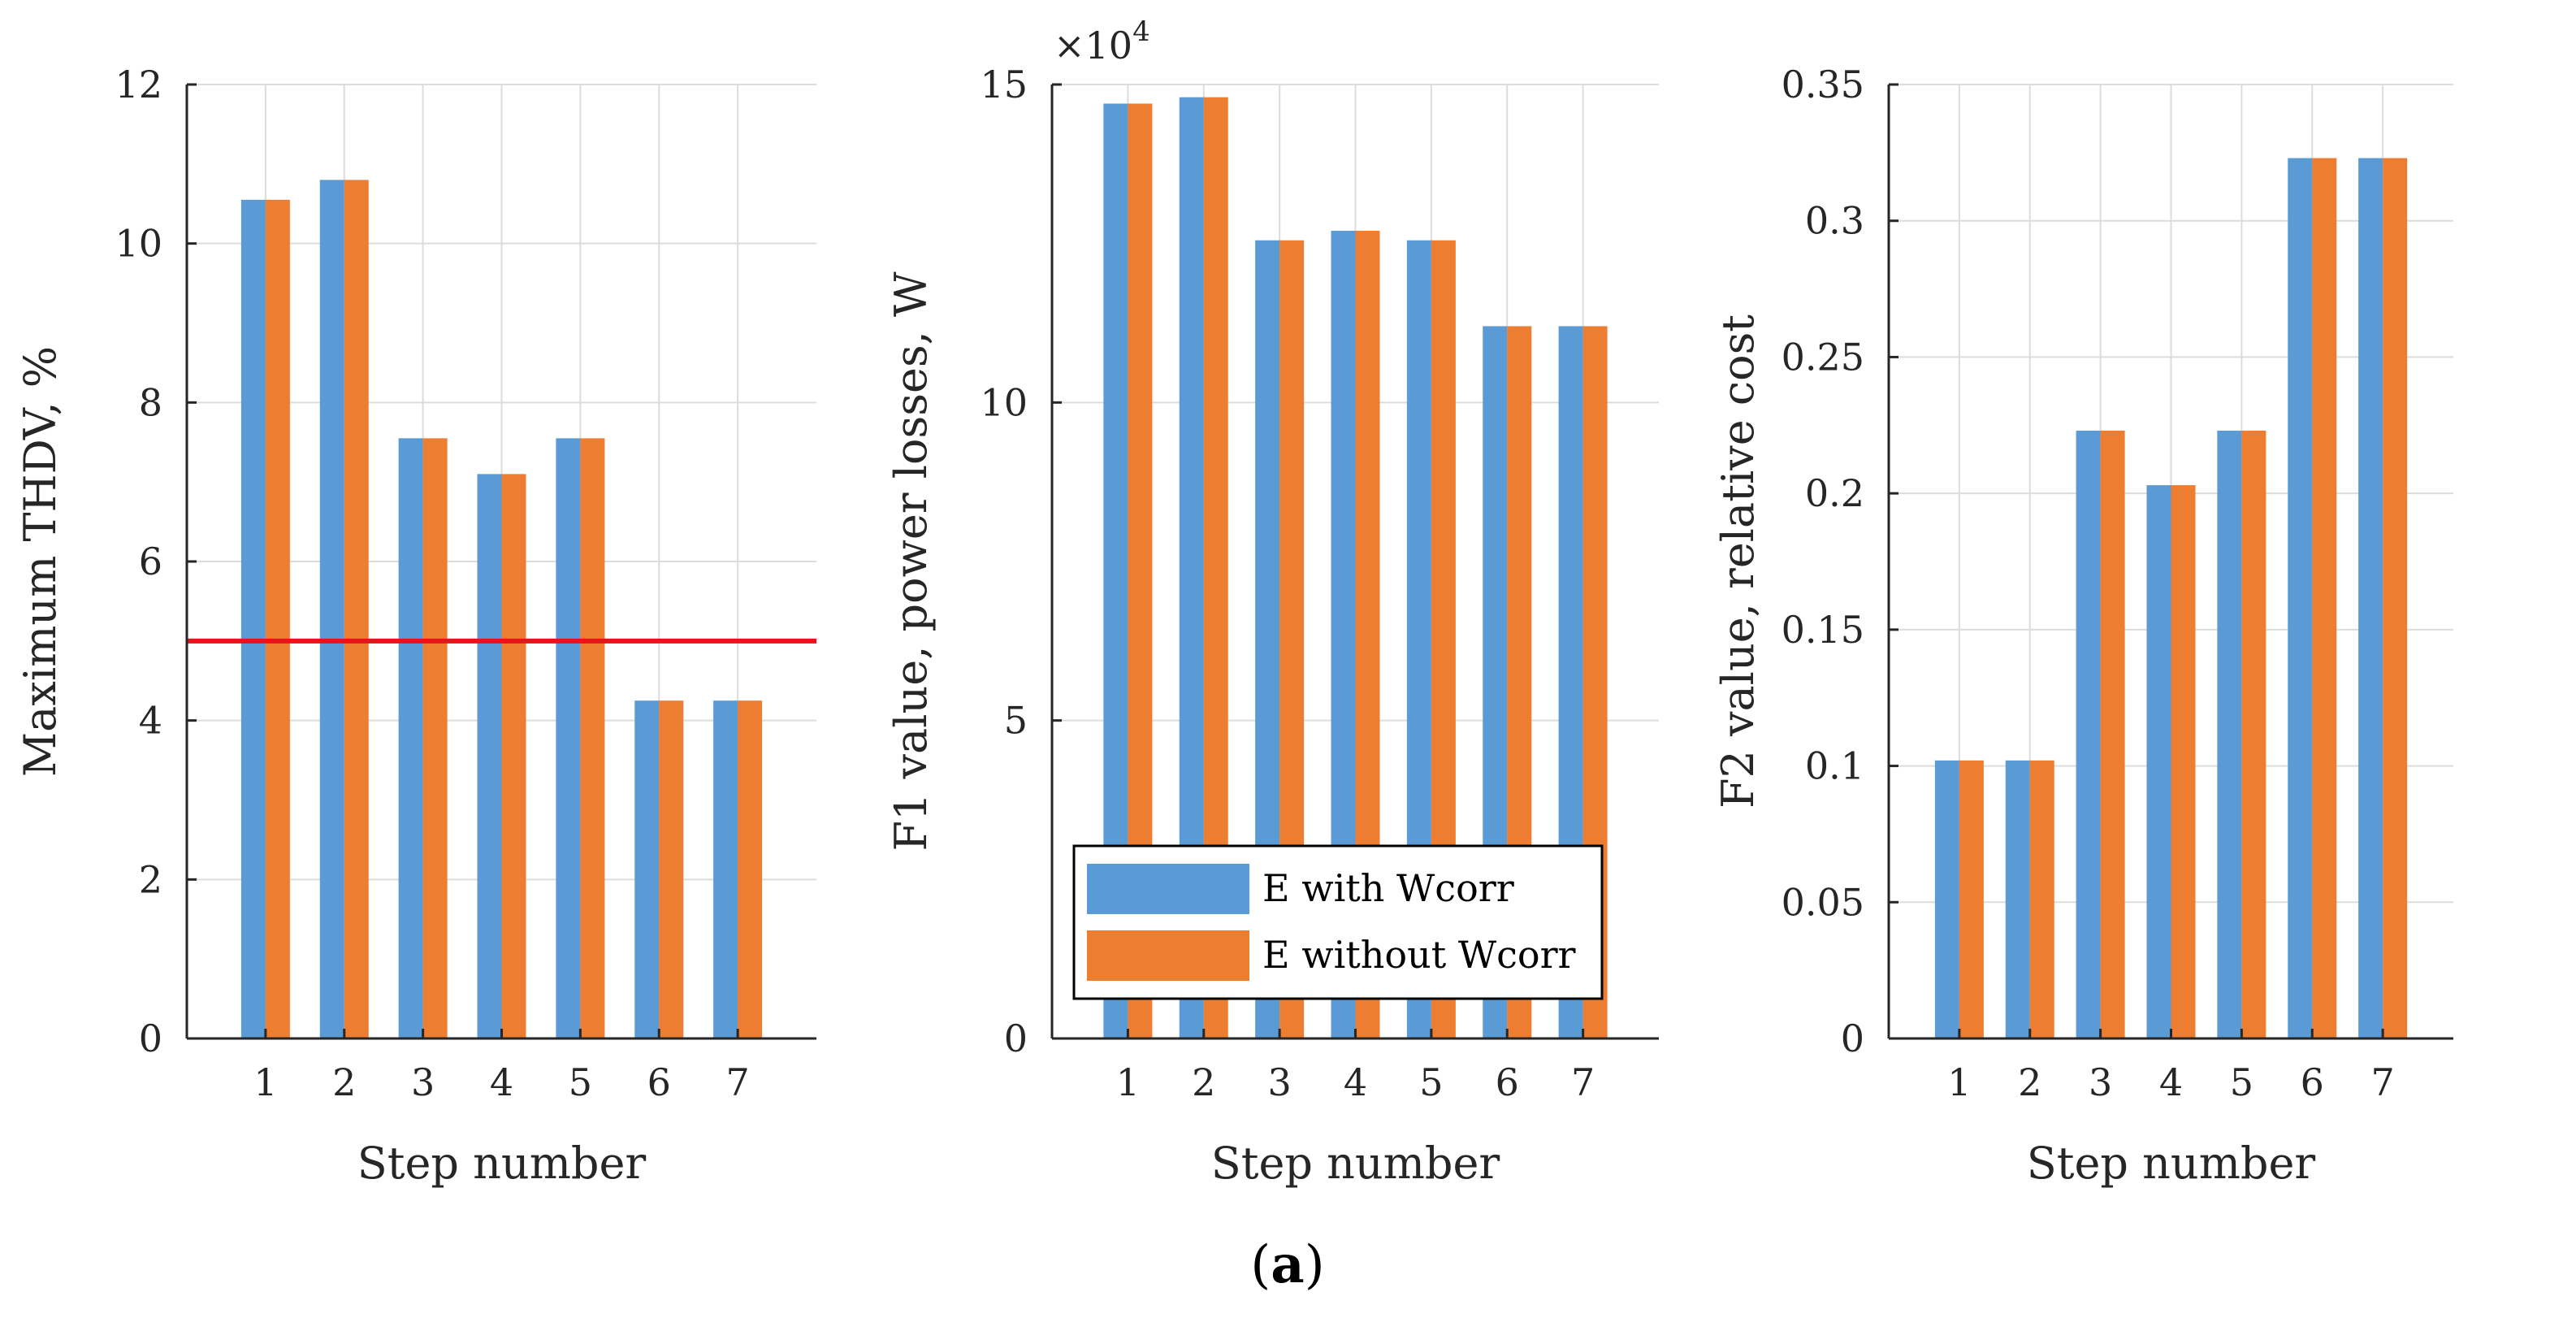  Describe the element at coordinates (1141, 32) in the screenshot. I see `multiplier-exponent: 4` at that location.